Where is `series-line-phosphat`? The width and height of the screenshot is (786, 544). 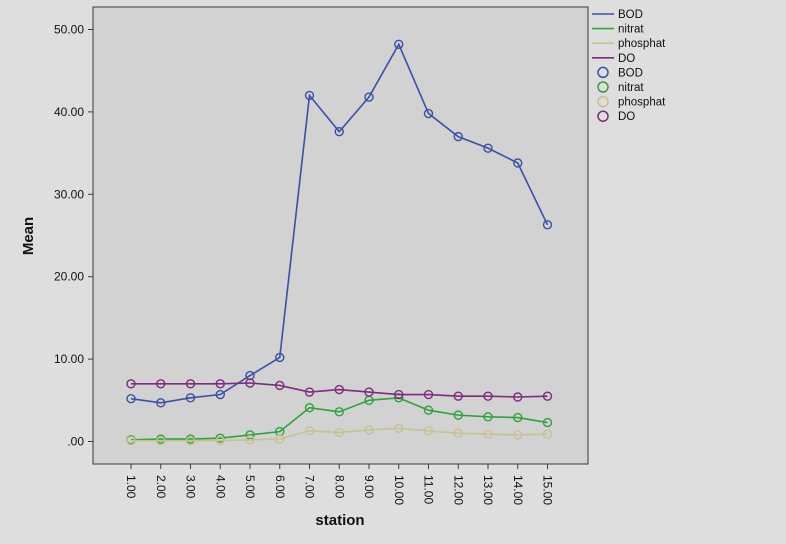 series-line-phosphat is located at coordinates (339, 434).